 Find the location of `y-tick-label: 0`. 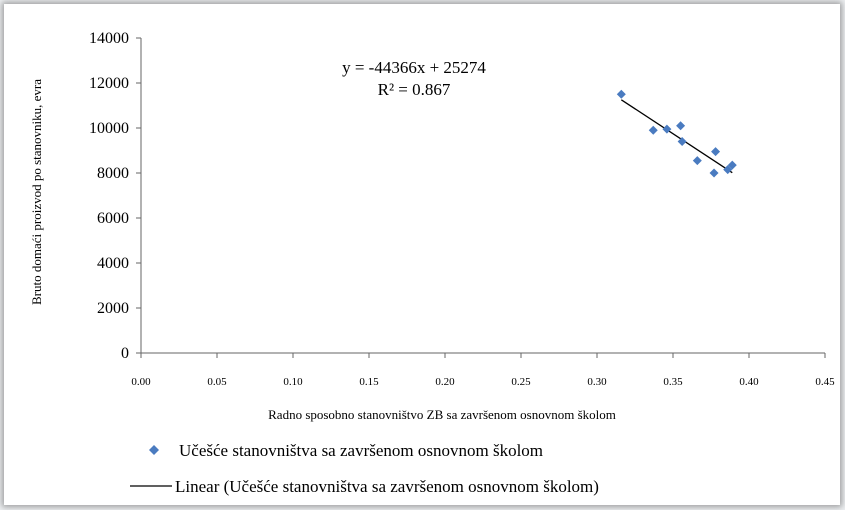

y-tick-label: 0 is located at coordinates (125, 353).